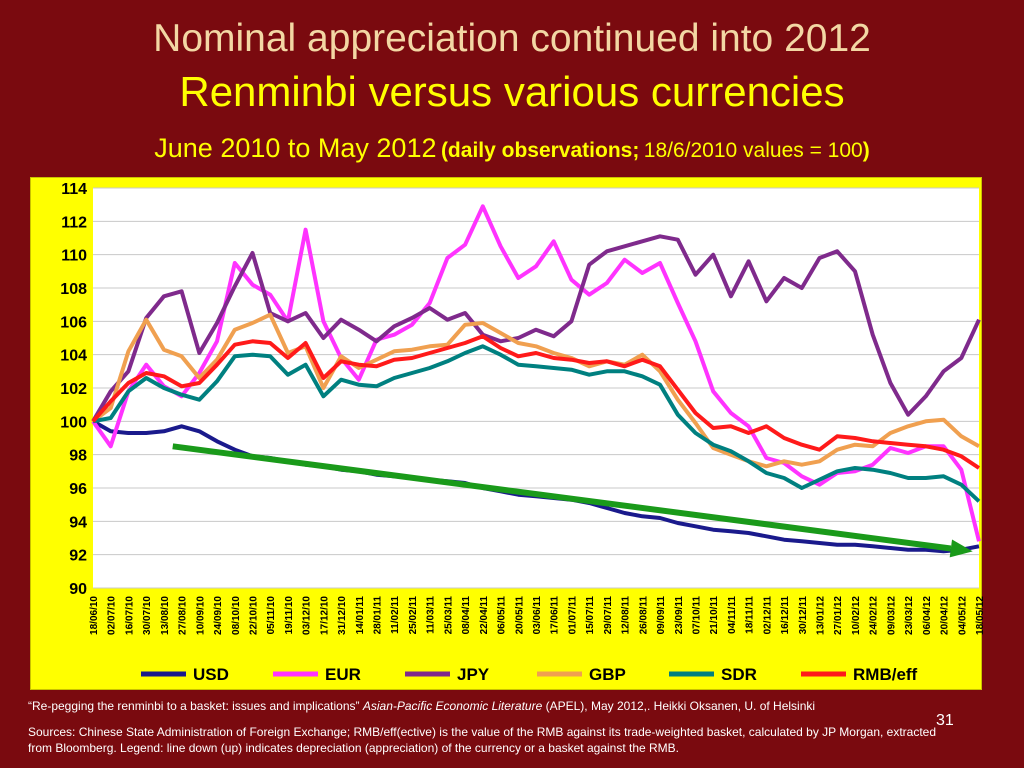  What do you see at coordinates (431, 615) in the screenshot?
I see `x-tick-label: 11/03/11` at bounding box center [431, 615].